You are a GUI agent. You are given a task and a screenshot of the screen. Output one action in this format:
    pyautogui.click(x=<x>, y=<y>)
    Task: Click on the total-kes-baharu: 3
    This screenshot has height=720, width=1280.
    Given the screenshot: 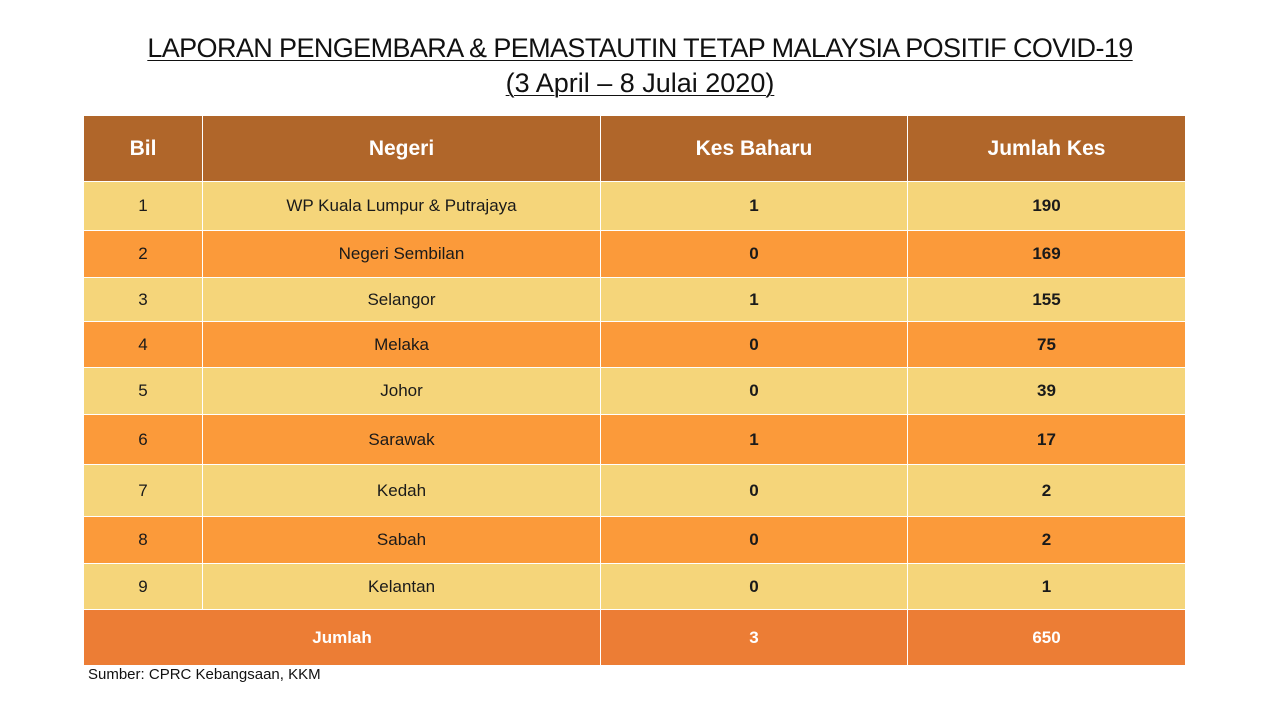 What is the action you would take?
    pyautogui.click(x=754, y=637)
    